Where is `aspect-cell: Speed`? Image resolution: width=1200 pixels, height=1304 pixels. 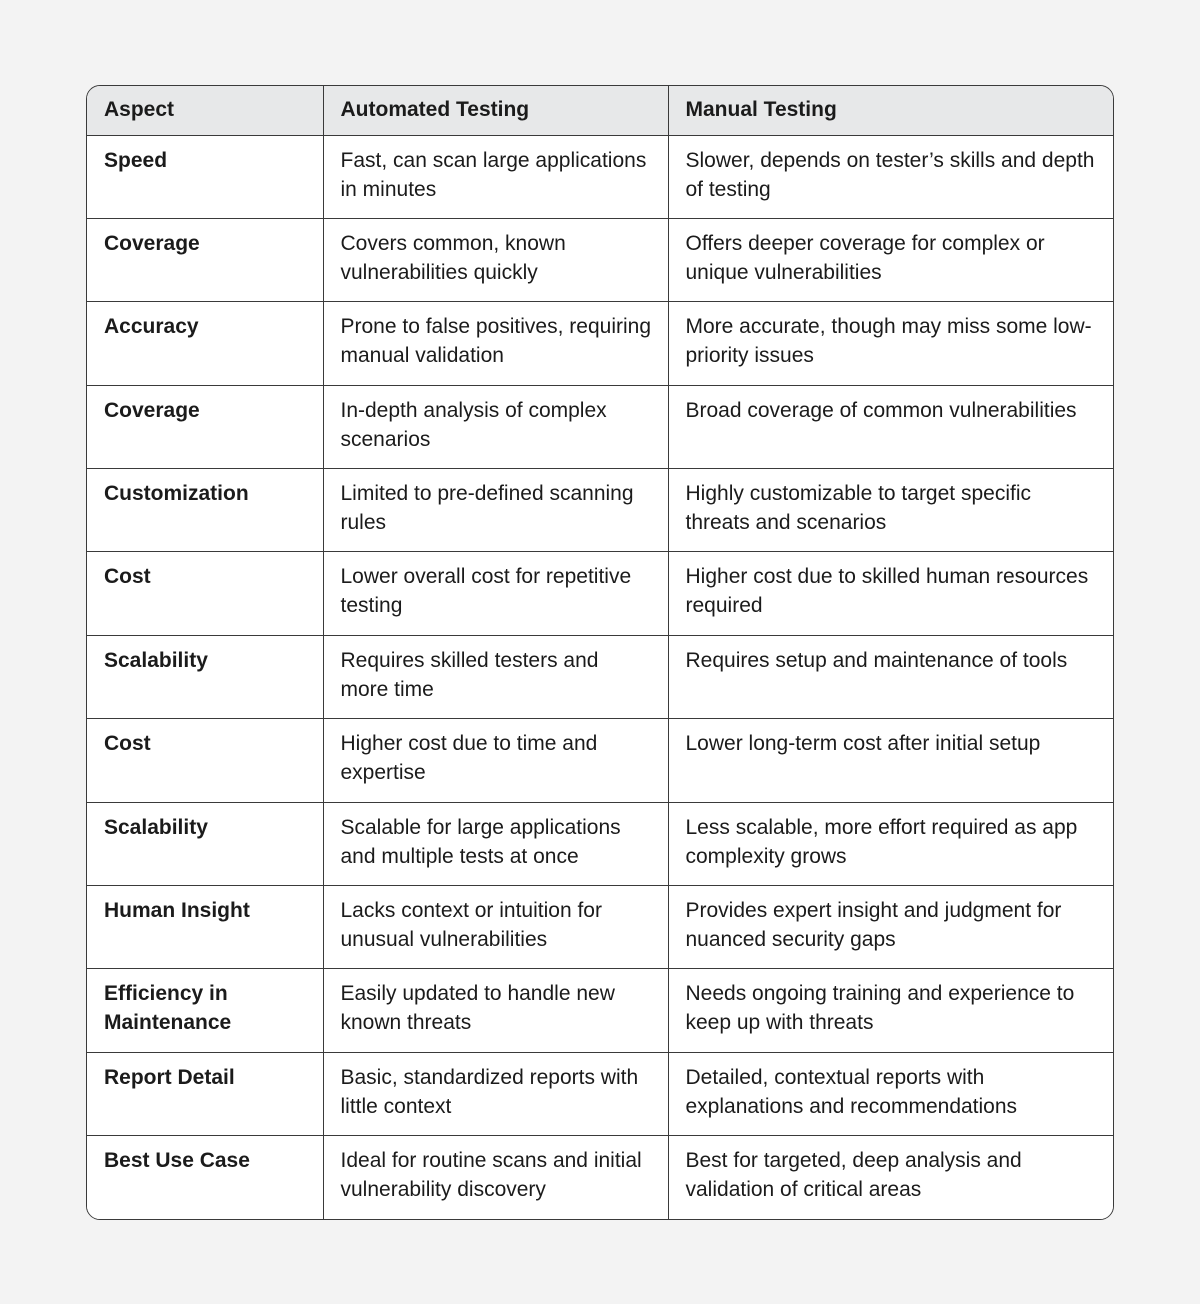 aspect-cell: Speed is located at coordinates (205, 176).